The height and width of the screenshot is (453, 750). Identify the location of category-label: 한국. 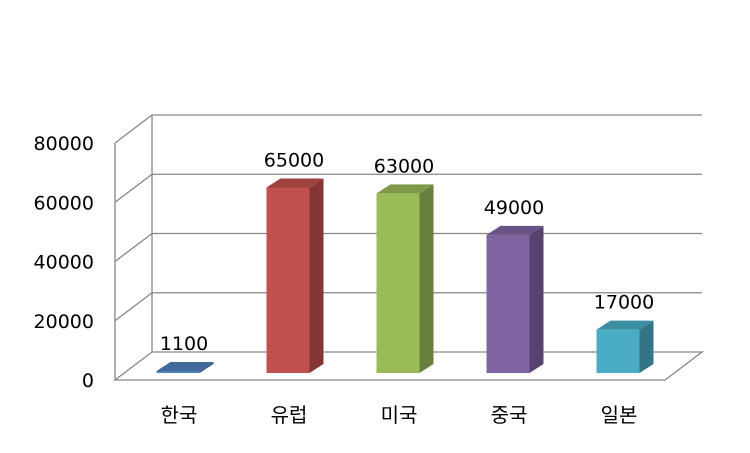
(179, 415).